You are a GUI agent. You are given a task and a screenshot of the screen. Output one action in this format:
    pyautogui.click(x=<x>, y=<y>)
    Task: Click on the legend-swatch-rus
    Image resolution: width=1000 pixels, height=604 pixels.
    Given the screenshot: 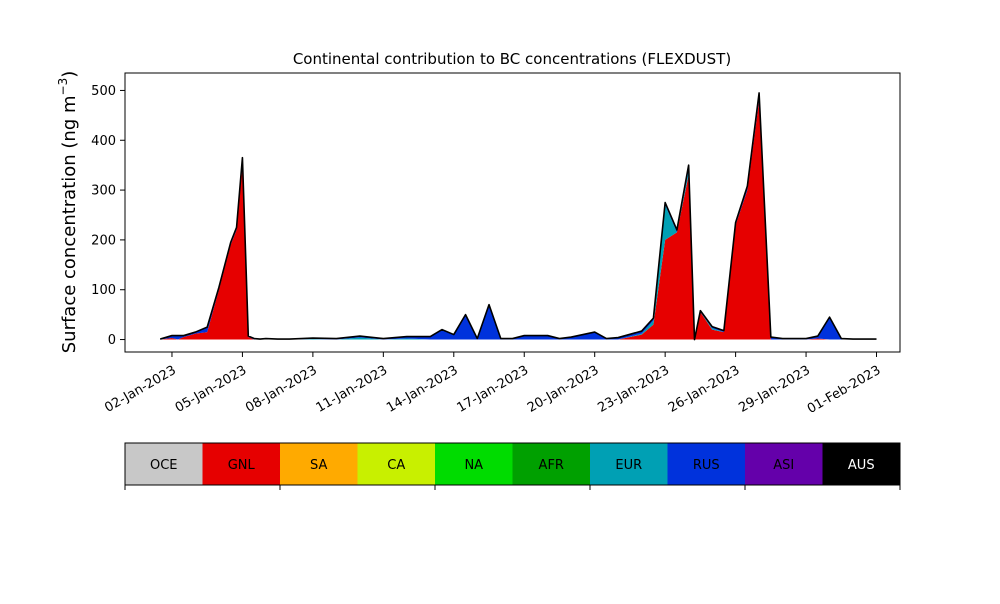 What is the action you would take?
    pyautogui.click(x=706, y=464)
    